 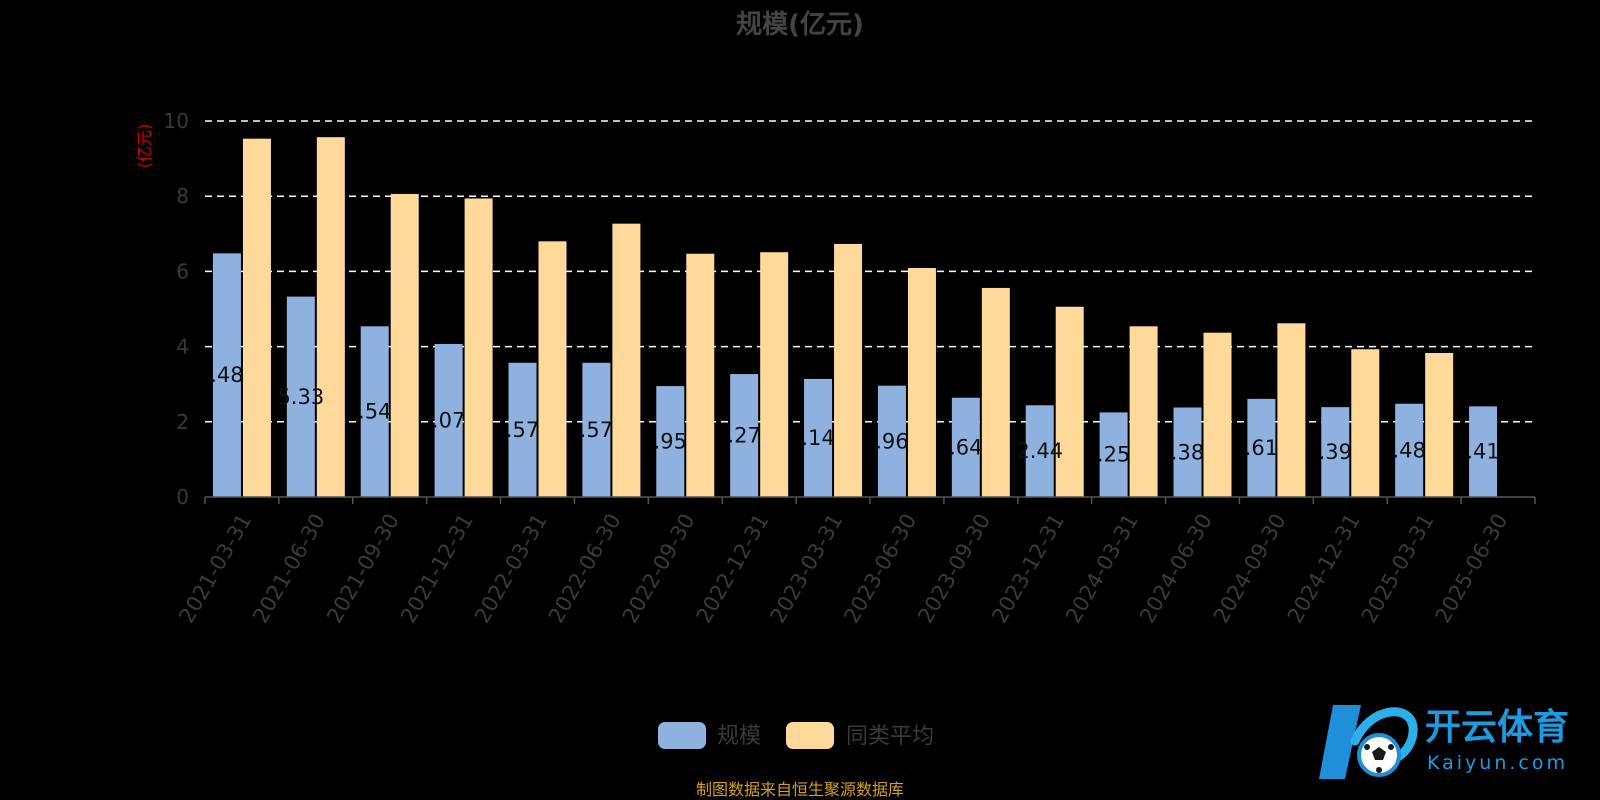 What do you see at coordinates (659, 569) in the screenshot?
I see `x-tick-label: 2022-09-30` at bounding box center [659, 569].